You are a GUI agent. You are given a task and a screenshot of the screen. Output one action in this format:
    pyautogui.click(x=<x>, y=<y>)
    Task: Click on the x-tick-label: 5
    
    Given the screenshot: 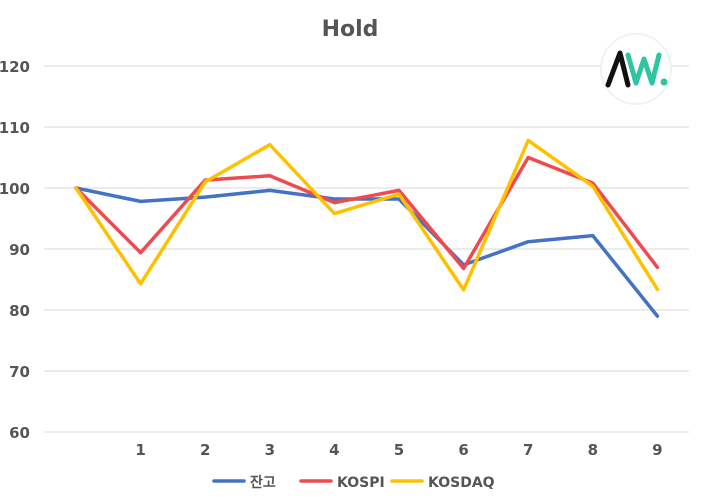 What is the action you would take?
    pyautogui.click(x=399, y=450)
    